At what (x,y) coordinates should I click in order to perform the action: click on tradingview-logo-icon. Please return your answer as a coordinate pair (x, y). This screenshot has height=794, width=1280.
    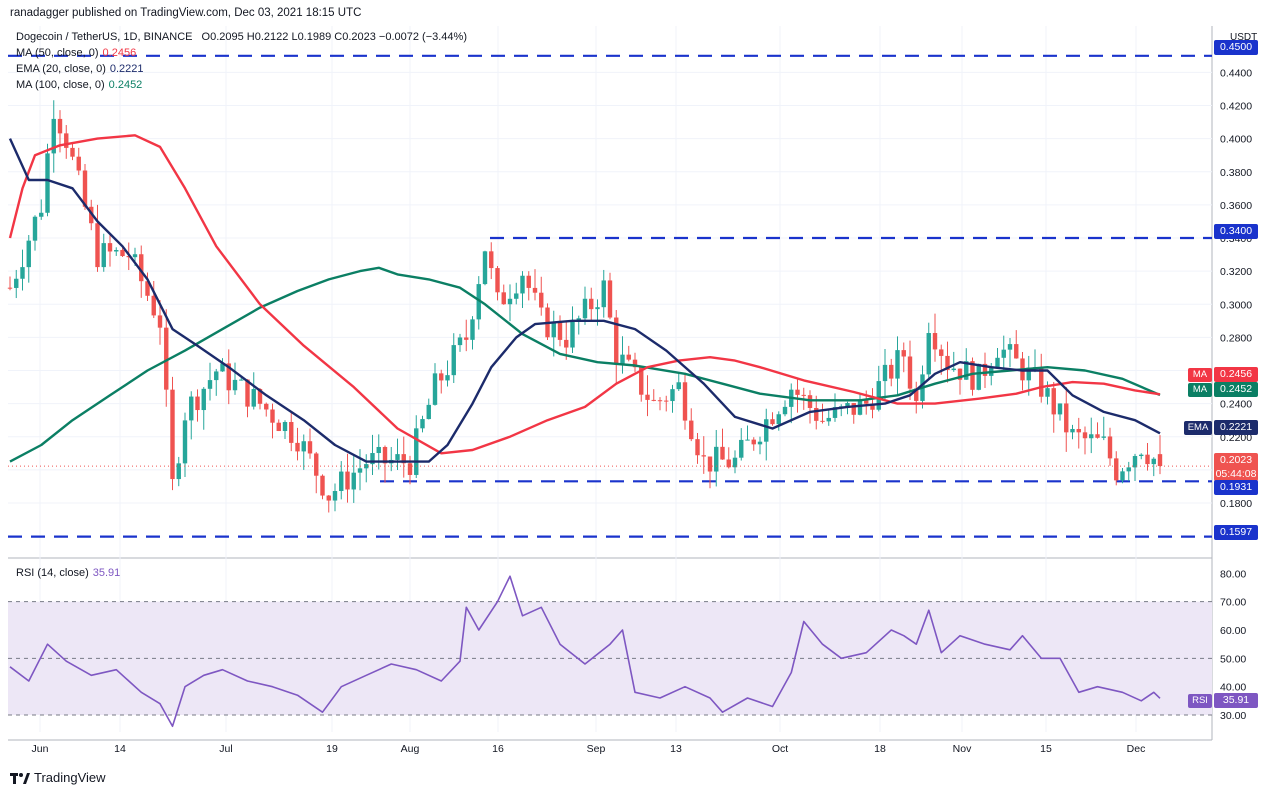
    Looking at the image, I should click on (20, 778).